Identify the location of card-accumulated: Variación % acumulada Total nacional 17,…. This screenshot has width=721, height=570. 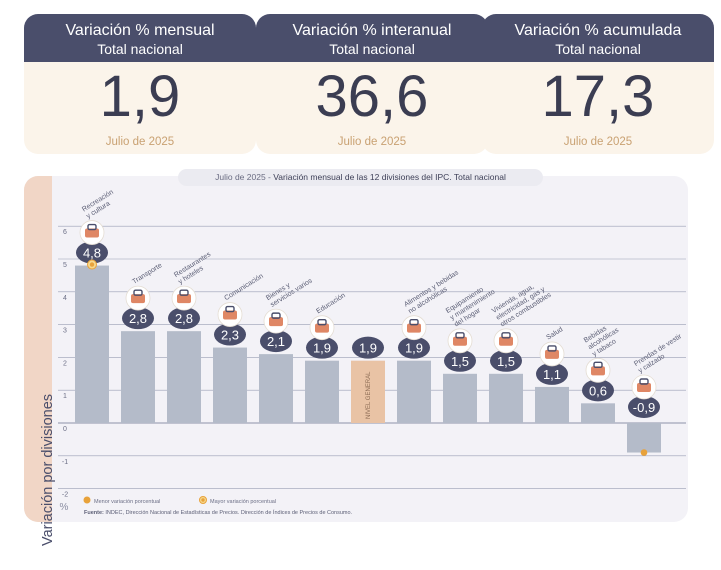
(598, 84).